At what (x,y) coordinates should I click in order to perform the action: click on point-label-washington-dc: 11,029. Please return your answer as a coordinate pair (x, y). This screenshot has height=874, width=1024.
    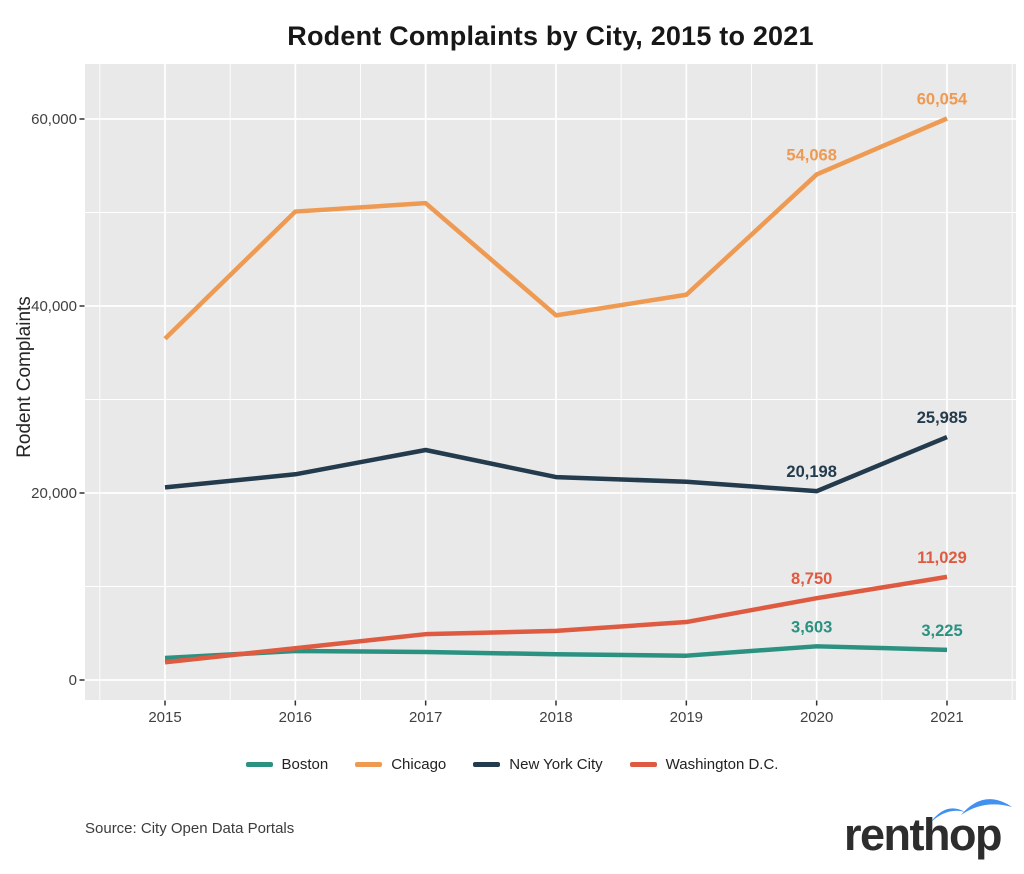
    Looking at the image, I should click on (942, 558).